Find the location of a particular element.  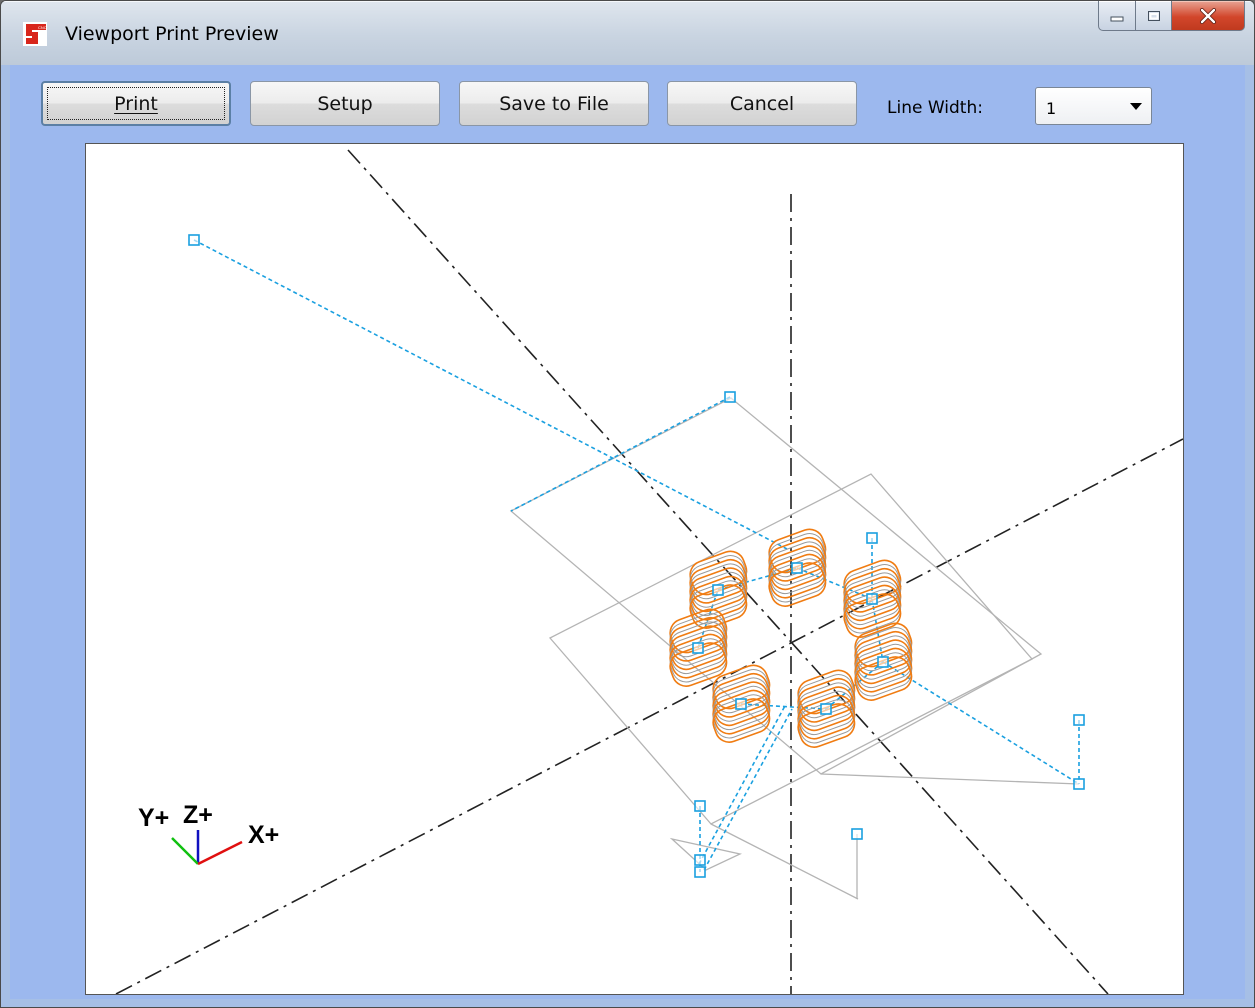

axis-label-x: X+ is located at coordinates (263, 835).